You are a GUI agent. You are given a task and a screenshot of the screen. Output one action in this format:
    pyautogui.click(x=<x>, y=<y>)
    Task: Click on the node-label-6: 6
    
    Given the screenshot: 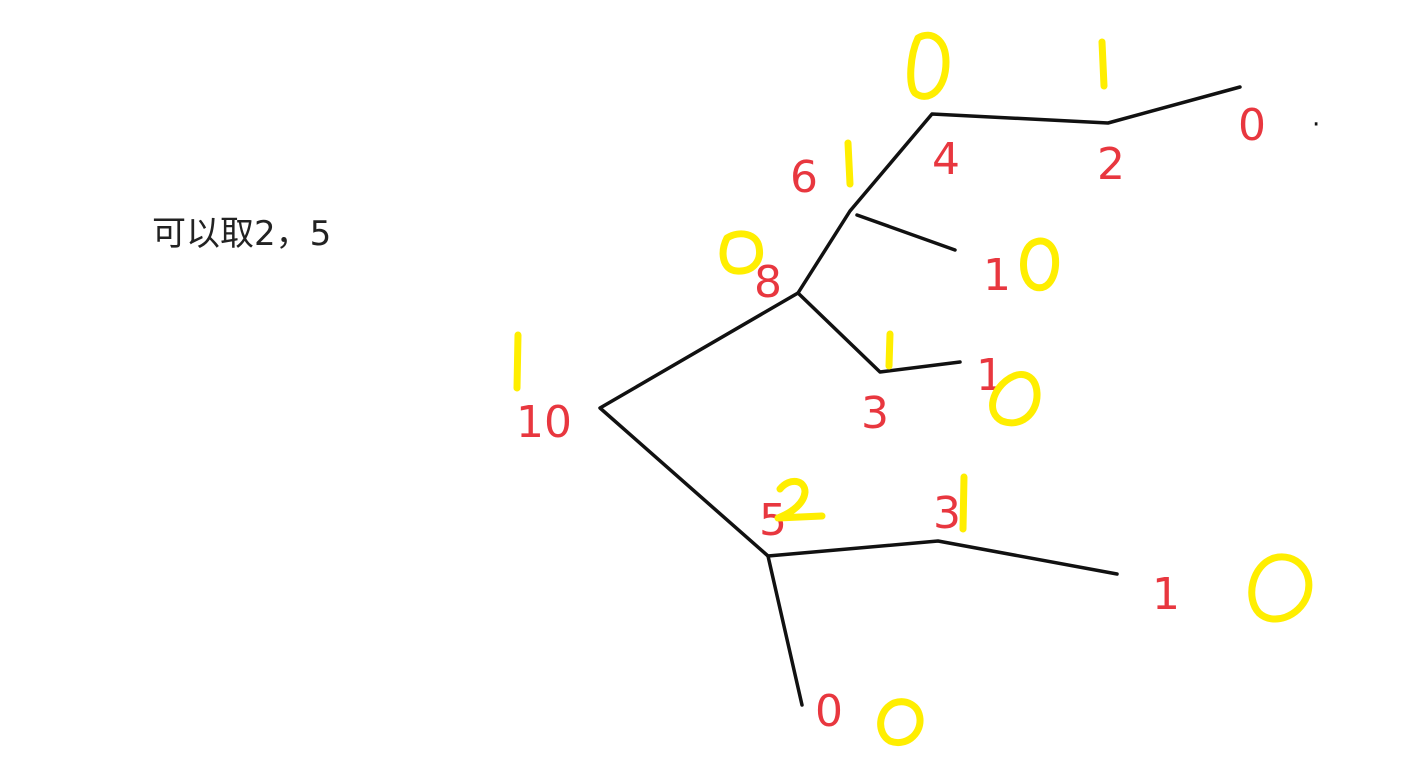 What is the action you would take?
    pyautogui.click(x=804, y=177)
    